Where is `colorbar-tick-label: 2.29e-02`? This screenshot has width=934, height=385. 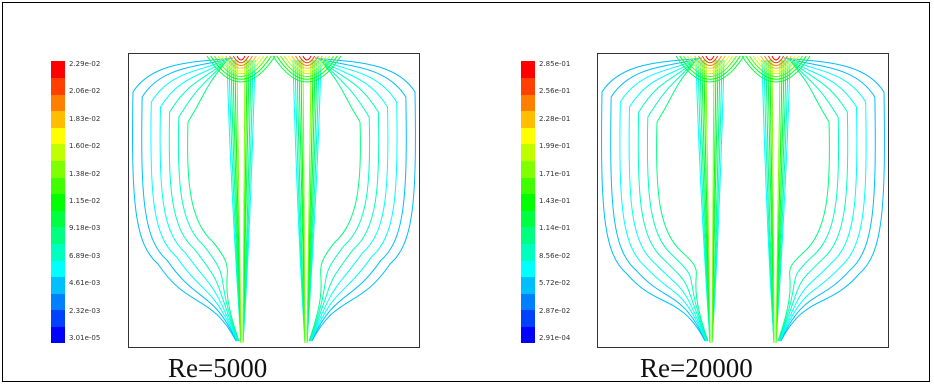
colorbar-tick-label: 2.29e-02 is located at coordinates (85, 64).